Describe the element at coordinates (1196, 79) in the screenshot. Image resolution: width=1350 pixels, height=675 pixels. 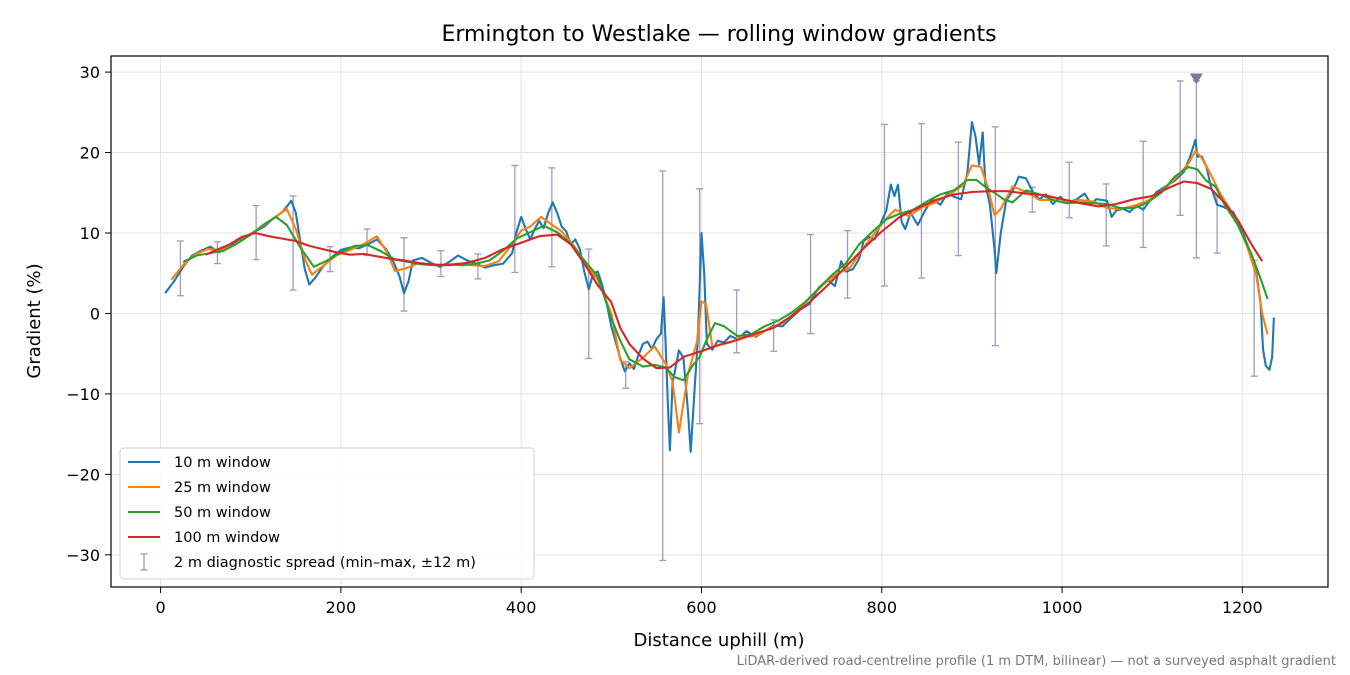
I see `peak-marker` at that location.